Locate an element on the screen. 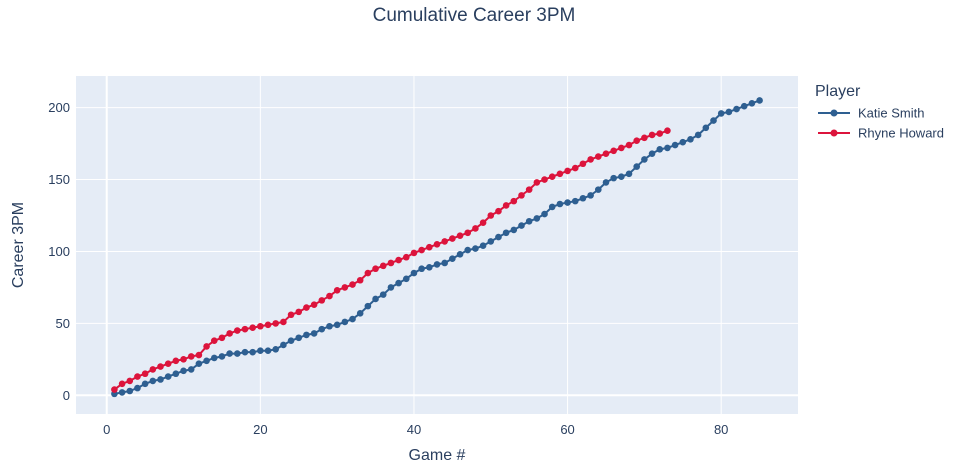 This screenshot has width=960, height=465. y-tick-label: 150 is located at coordinates (59, 179).